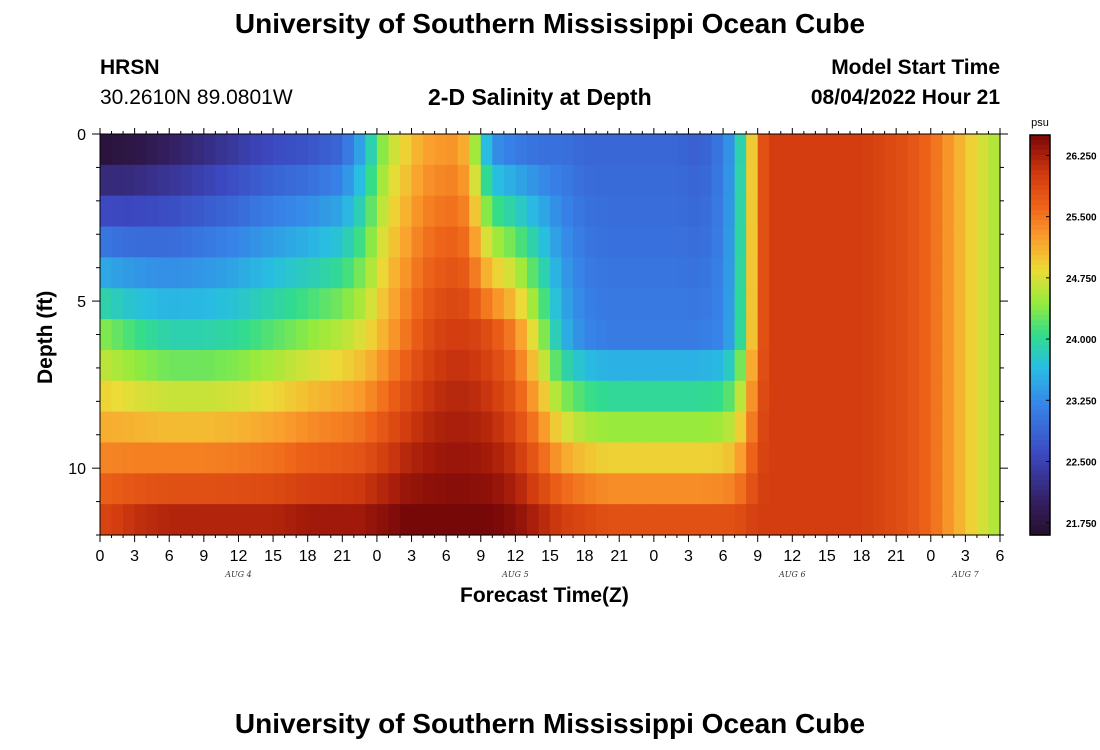 Image resolution: width=1100 pixels, height=750 pixels. Describe the element at coordinates (1081, 524) in the screenshot. I see `colorbar-tick-label: 21.750` at that location.